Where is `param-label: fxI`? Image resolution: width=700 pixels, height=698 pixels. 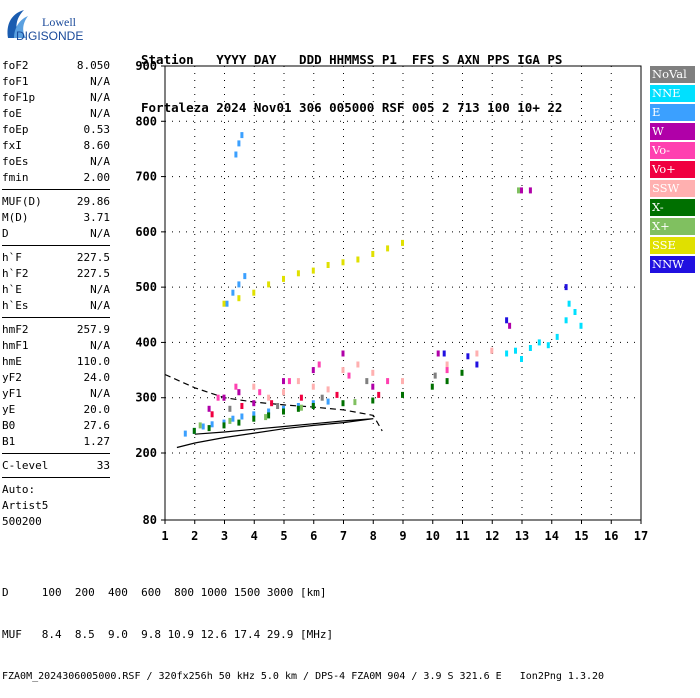
param-label: fxI is located at coordinates (12, 145).